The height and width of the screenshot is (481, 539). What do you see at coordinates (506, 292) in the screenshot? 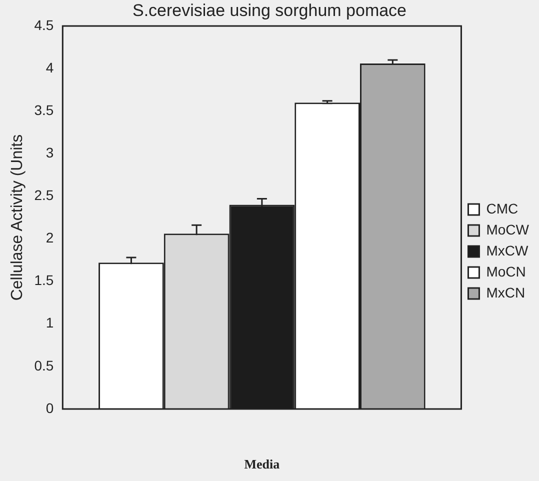
I see `legend-label: MxCN` at bounding box center [506, 292].